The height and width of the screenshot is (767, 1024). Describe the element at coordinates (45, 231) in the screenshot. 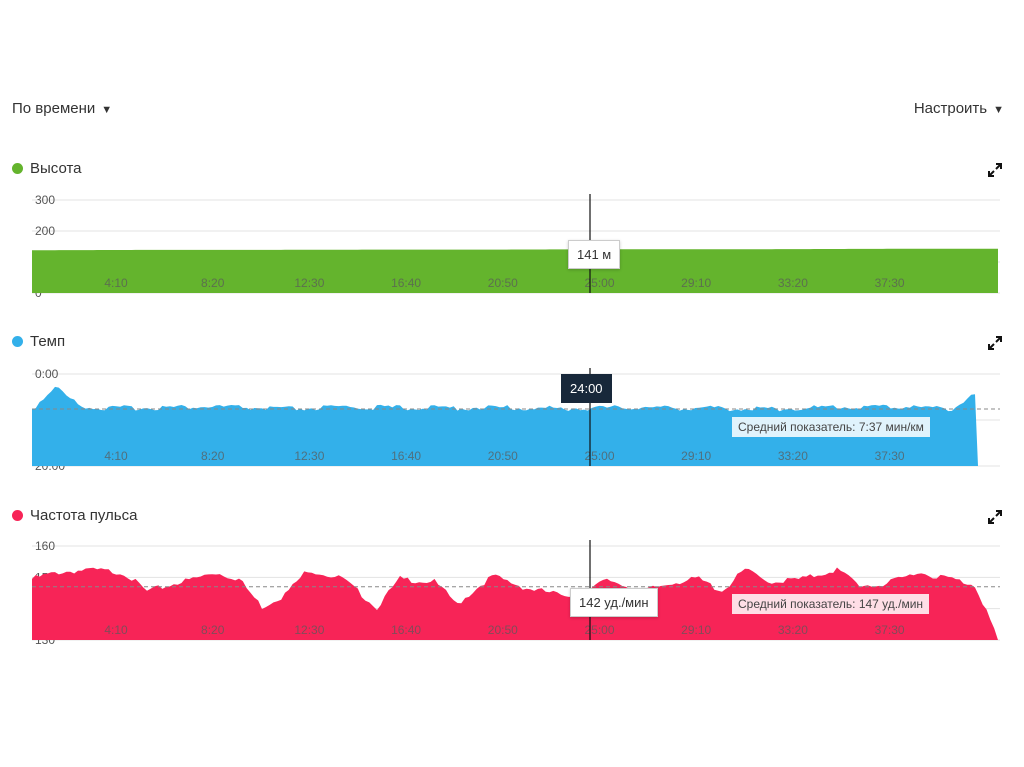

I see `y-tick-label: 200` at that location.